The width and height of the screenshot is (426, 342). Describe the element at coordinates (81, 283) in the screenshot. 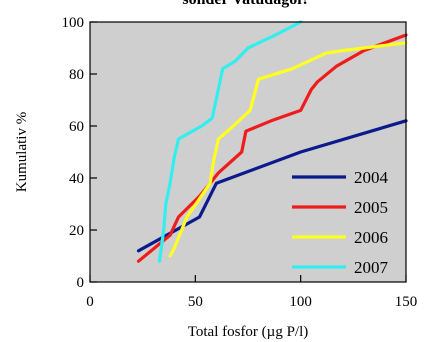

I see `y-tick-label: 0` at that location.